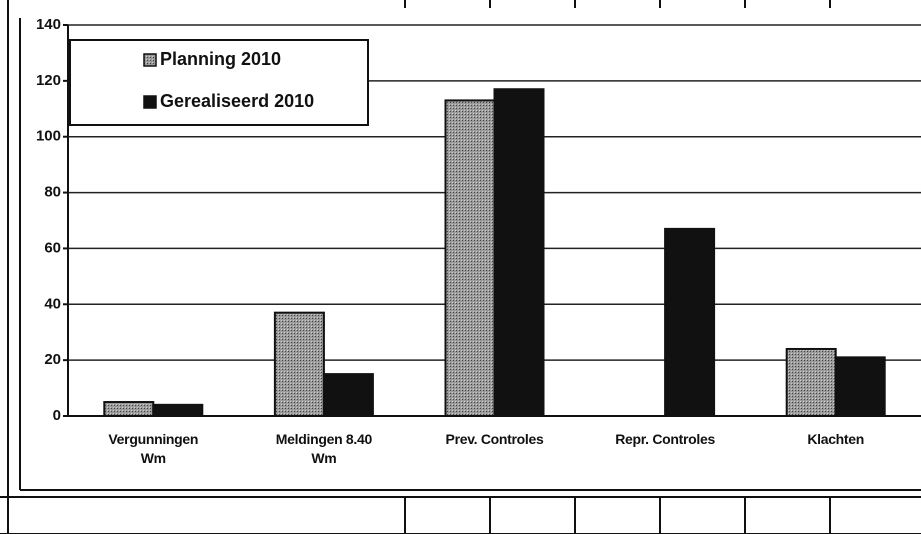 This screenshot has width=921, height=534. I want to click on x-tick-label: Repr. Controles, so click(665, 439).